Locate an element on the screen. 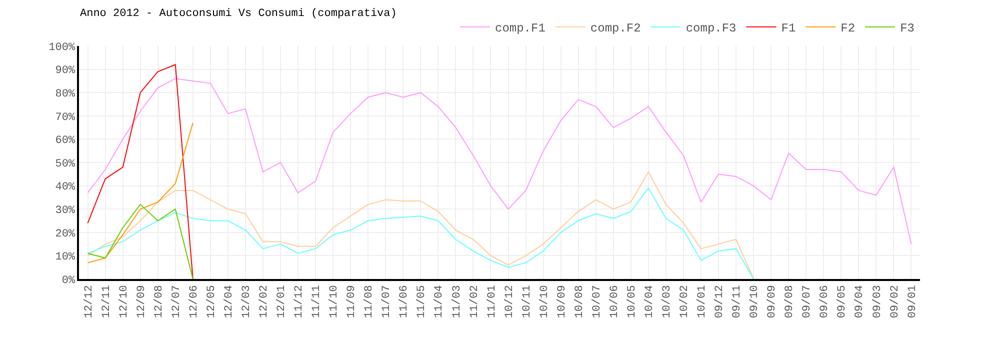 The image size is (1000, 340). x-tick-label: 11/11 is located at coordinates (317, 301).